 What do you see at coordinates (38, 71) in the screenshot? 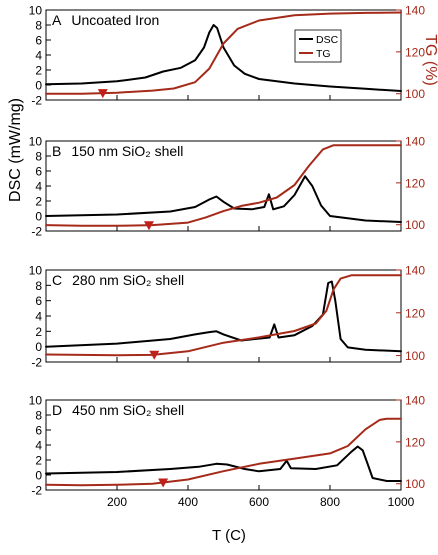
I see `y-left-tick-label-a: 2` at bounding box center [38, 71].